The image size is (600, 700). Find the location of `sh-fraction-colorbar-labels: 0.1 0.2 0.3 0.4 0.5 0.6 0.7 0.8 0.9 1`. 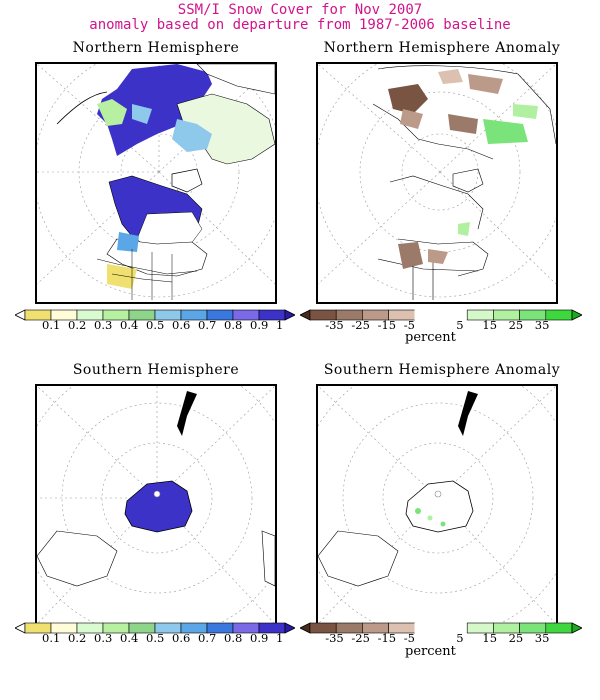

sh-fraction-colorbar-labels: 0.1 0.2 0.3 0.4 0.5 0.6 0.7 0.8 0.9 1 is located at coordinates (155, 639).